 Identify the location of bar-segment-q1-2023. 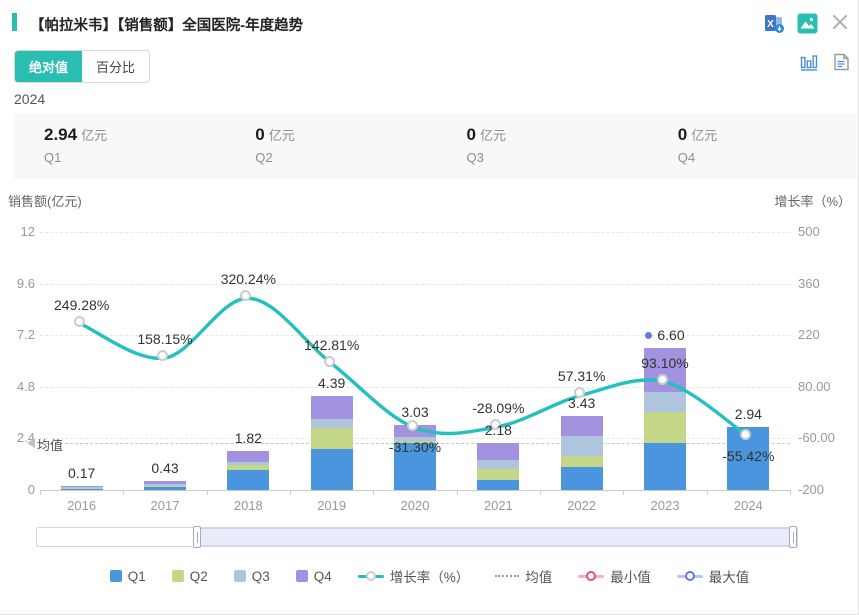
(665, 466).